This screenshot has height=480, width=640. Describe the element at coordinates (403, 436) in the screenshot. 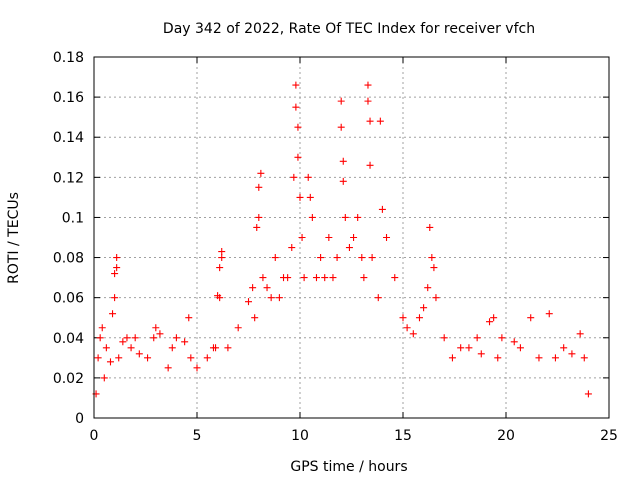

I see `x-tick-label: 15` at that location.